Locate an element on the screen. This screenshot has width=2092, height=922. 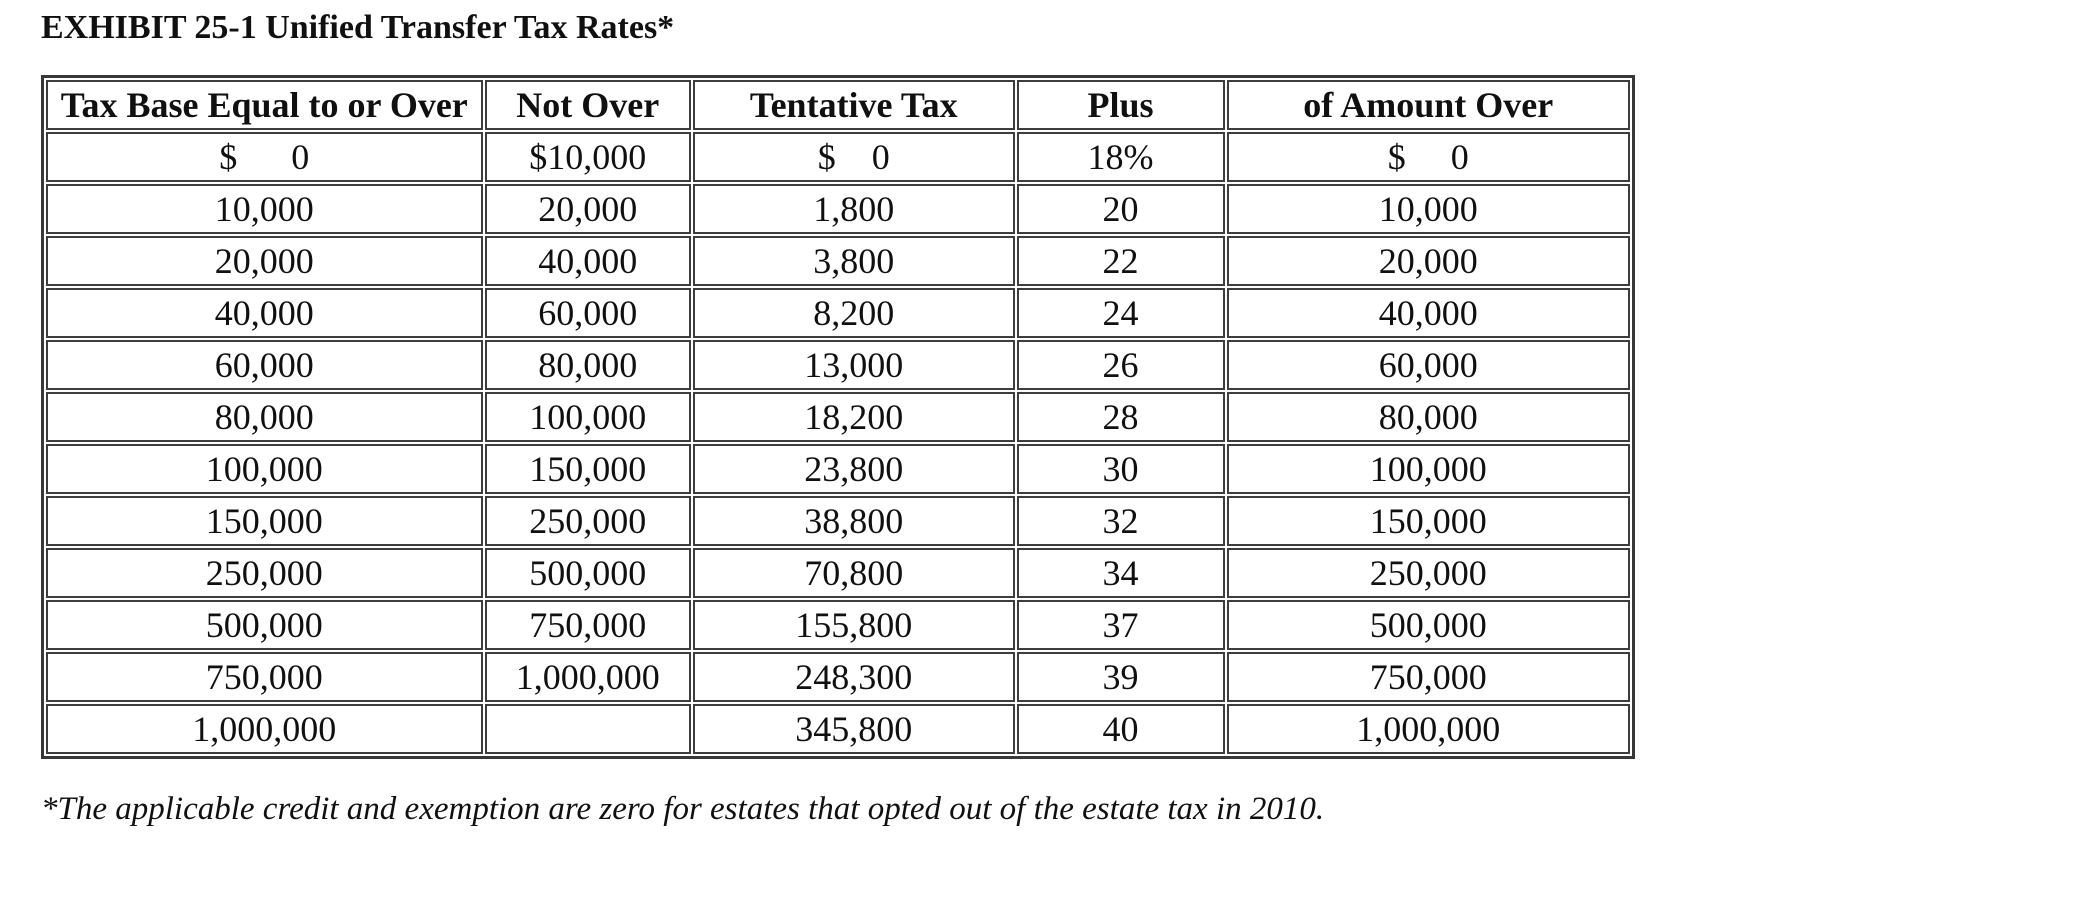
table-row: 40,000 60,000 8,200 24 40,000 is located at coordinates (838, 313).